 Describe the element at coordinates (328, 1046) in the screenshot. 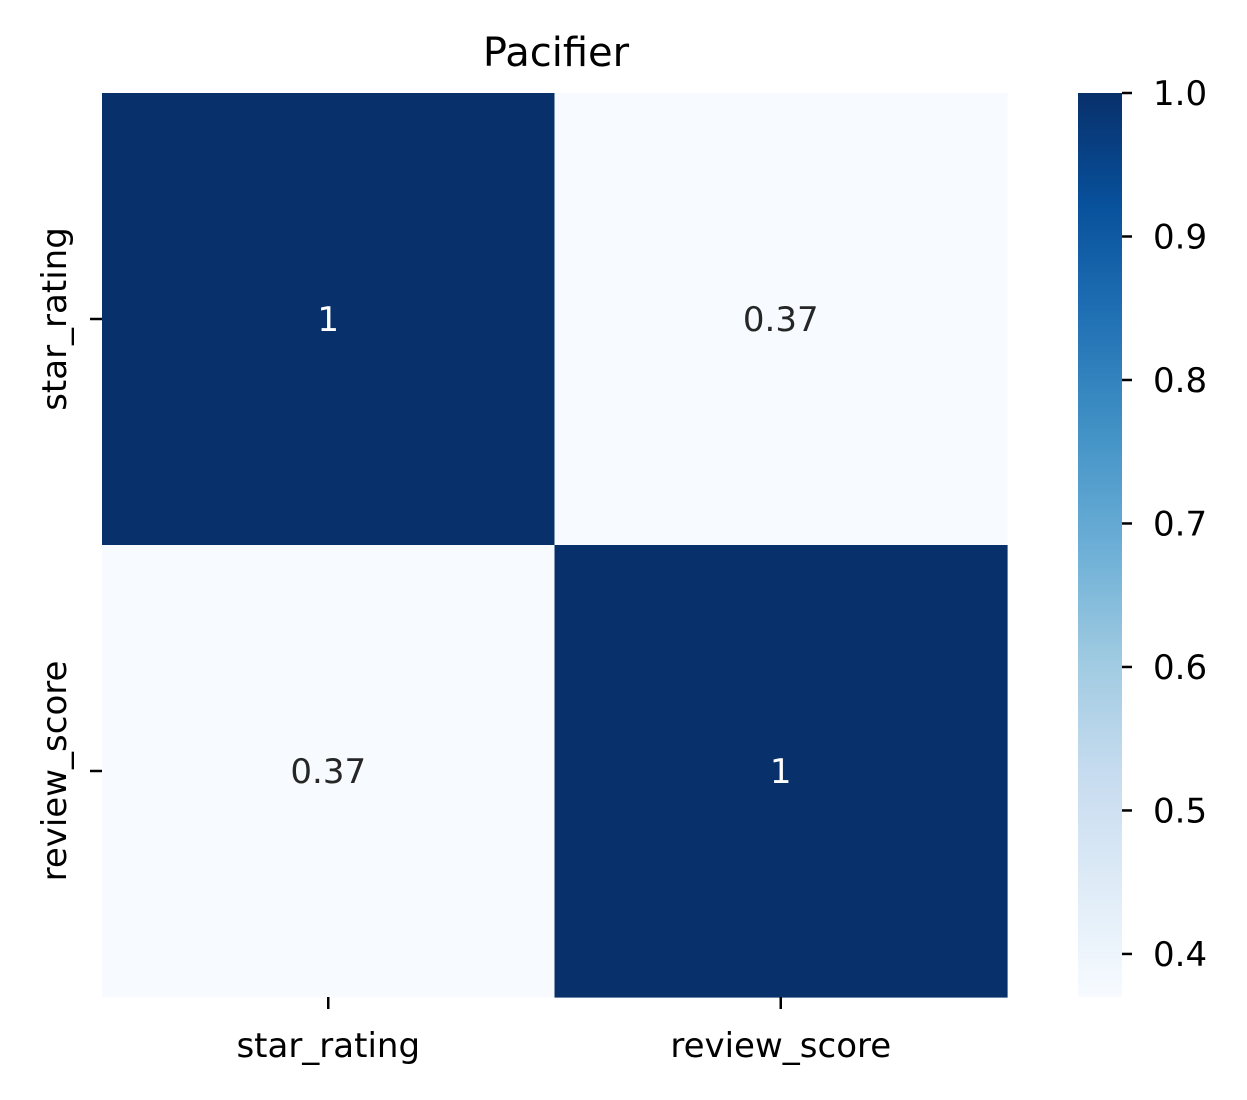

I see `x-tick-label-star_rating: star_rating` at that location.